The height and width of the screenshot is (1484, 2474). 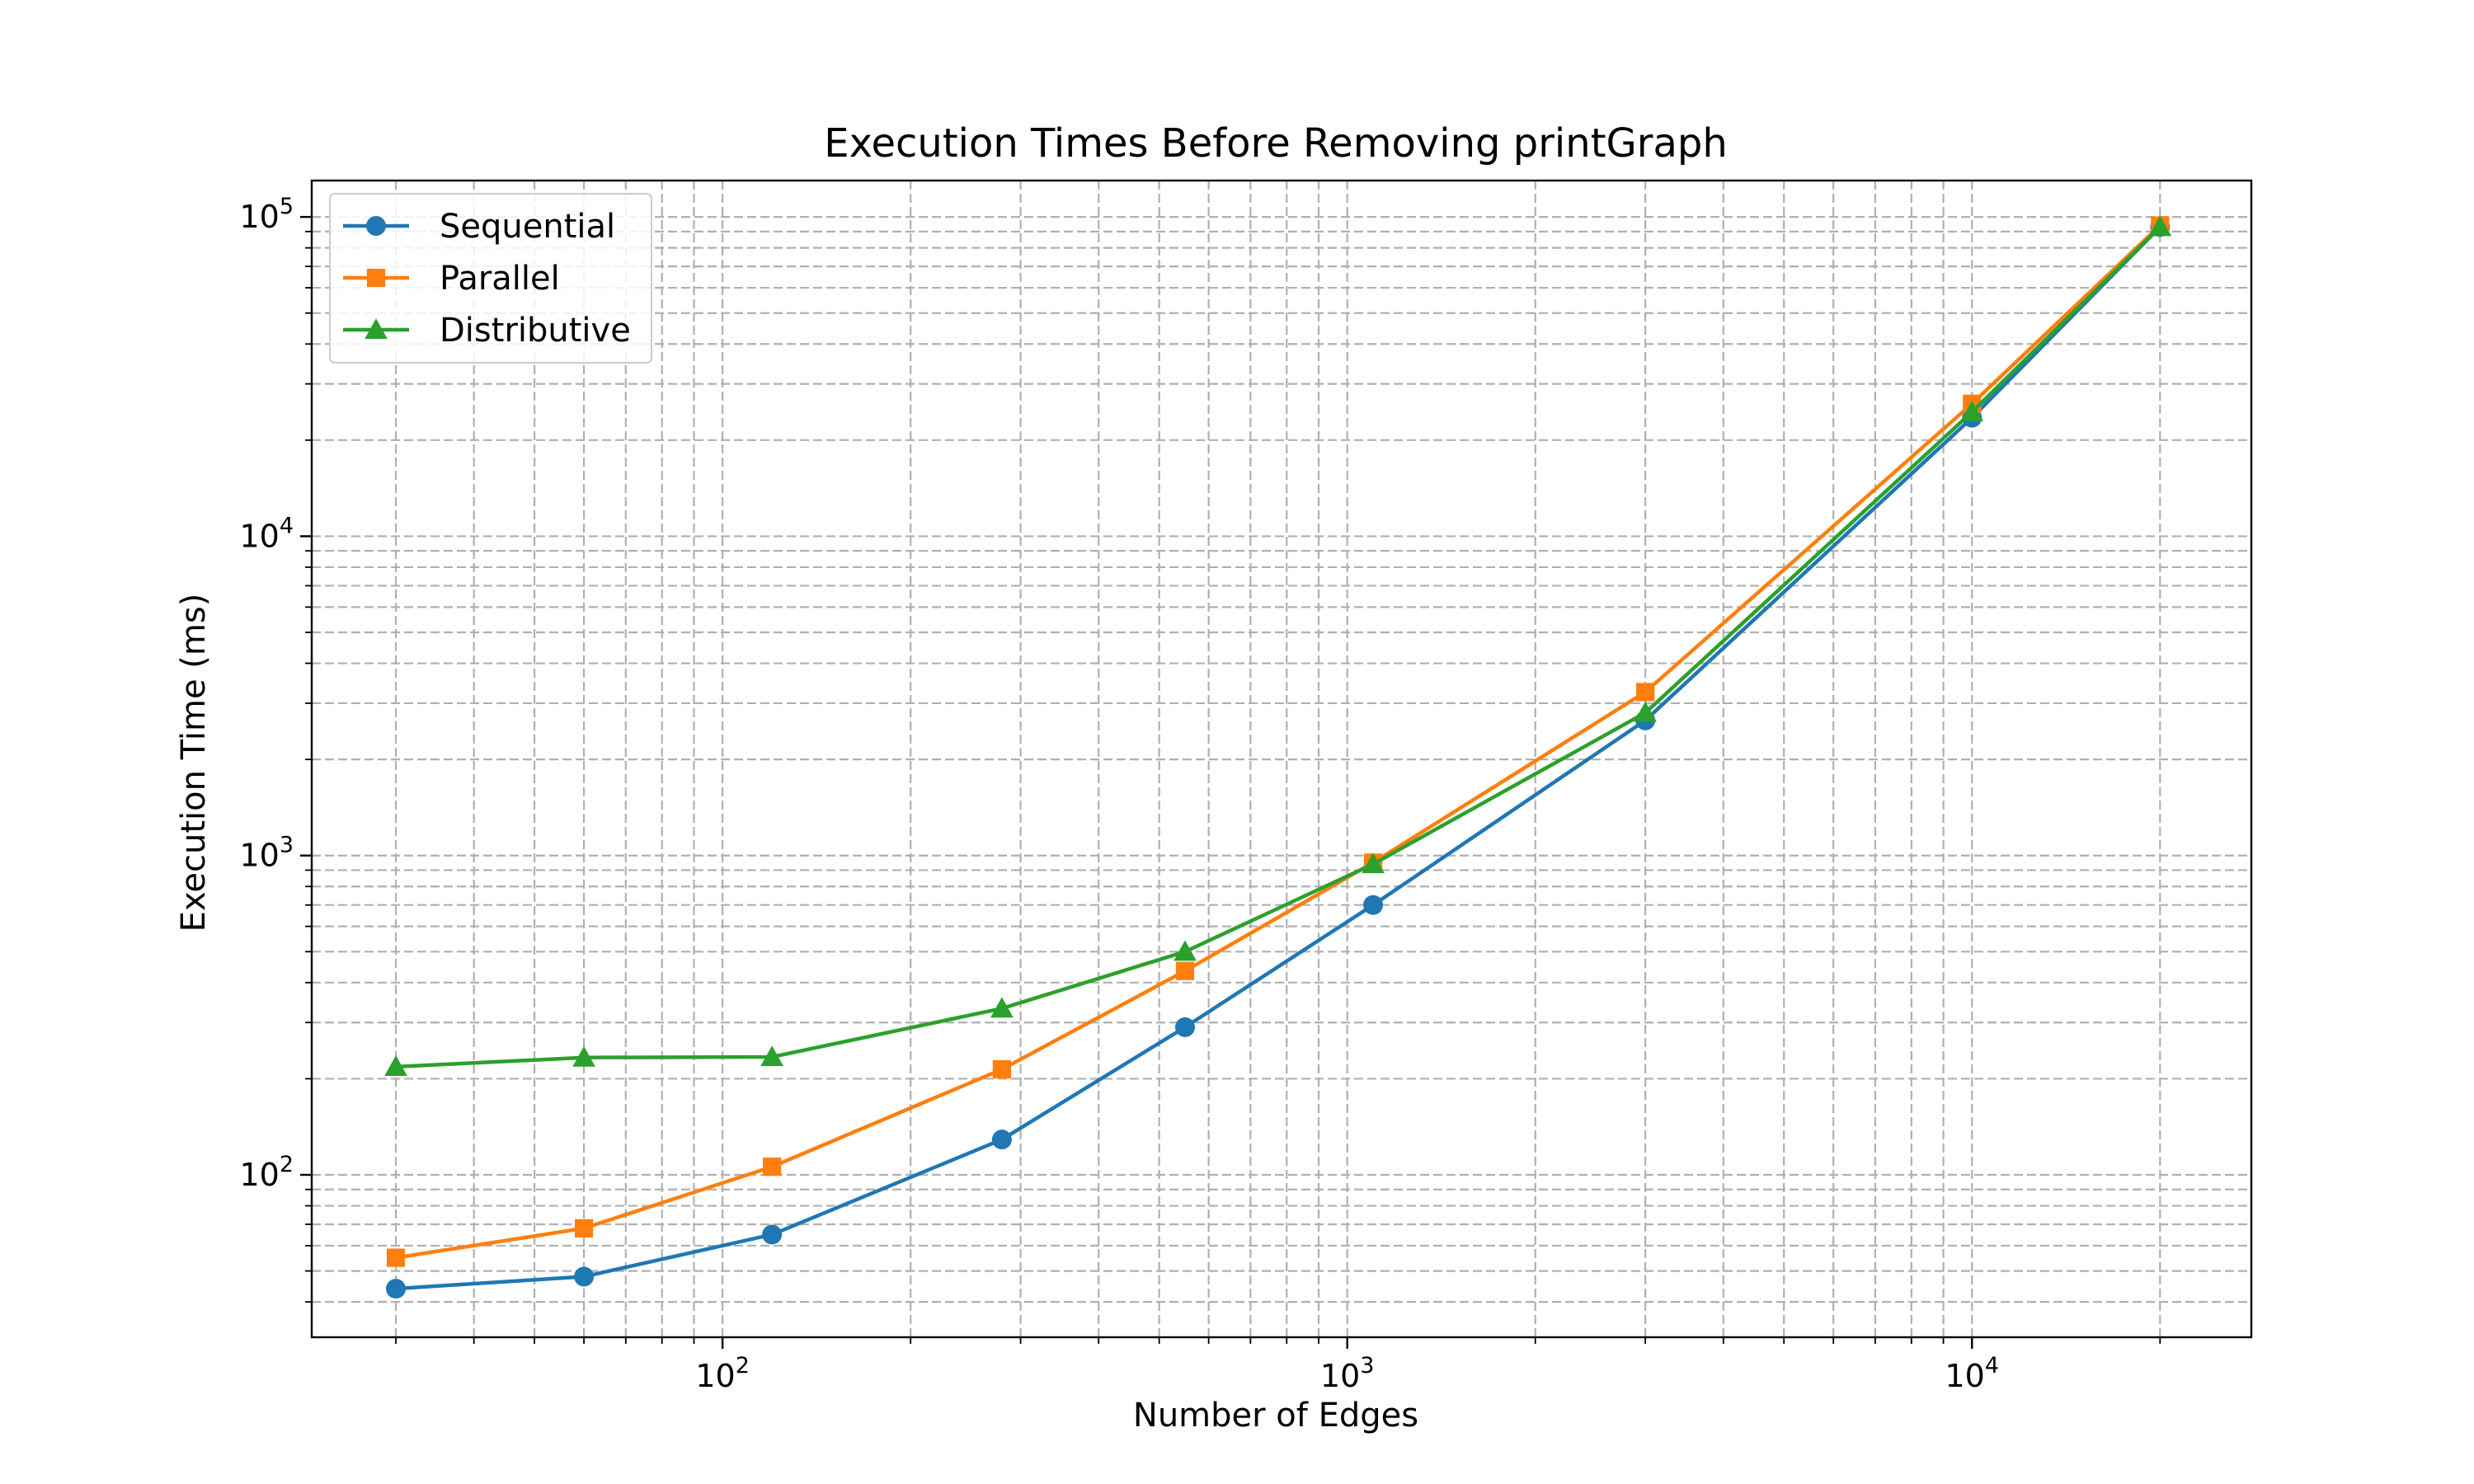 I want to click on x-tick-label: 10⁴, so click(x=1972, y=1373).